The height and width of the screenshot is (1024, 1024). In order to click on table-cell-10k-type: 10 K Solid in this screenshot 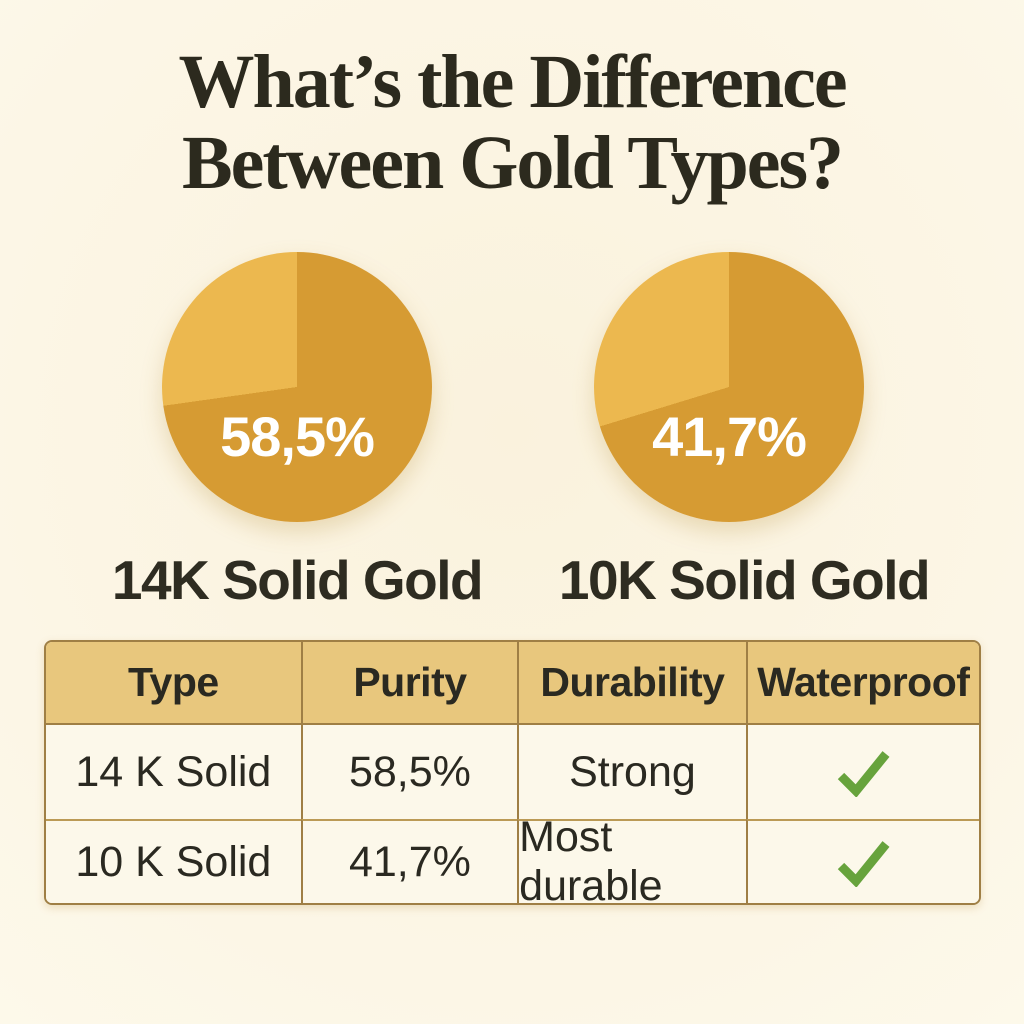, I will do `click(173, 861)`.